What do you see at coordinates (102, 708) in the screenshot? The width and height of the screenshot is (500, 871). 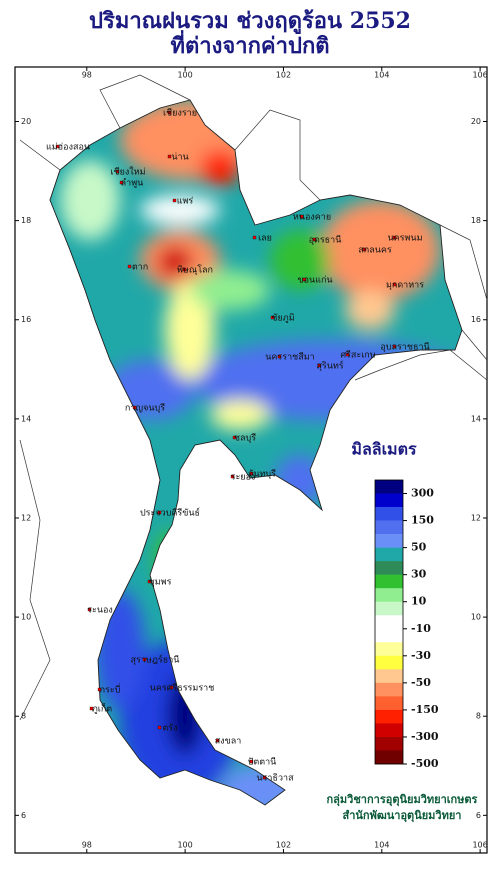 I see `place-label: ภูเก็ต` at bounding box center [102, 708].